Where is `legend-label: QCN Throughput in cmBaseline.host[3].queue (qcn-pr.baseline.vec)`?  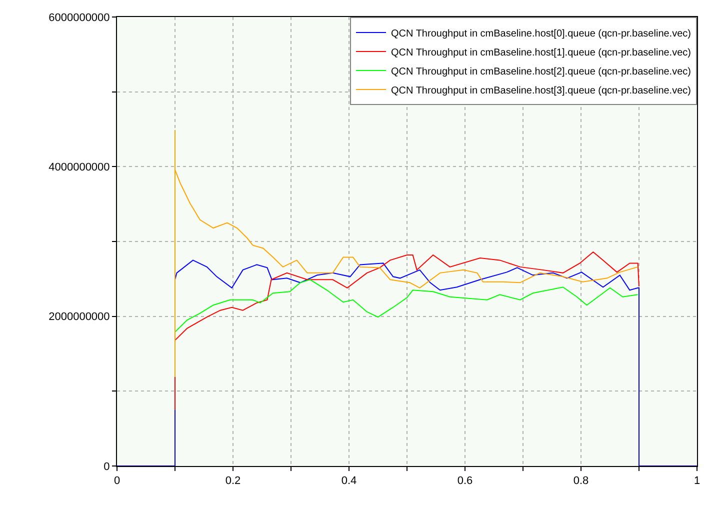 legend-label: QCN Throughput in cmBaseline.host[3].queue (qcn-pr.baseline.vec) is located at coordinates (541, 90).